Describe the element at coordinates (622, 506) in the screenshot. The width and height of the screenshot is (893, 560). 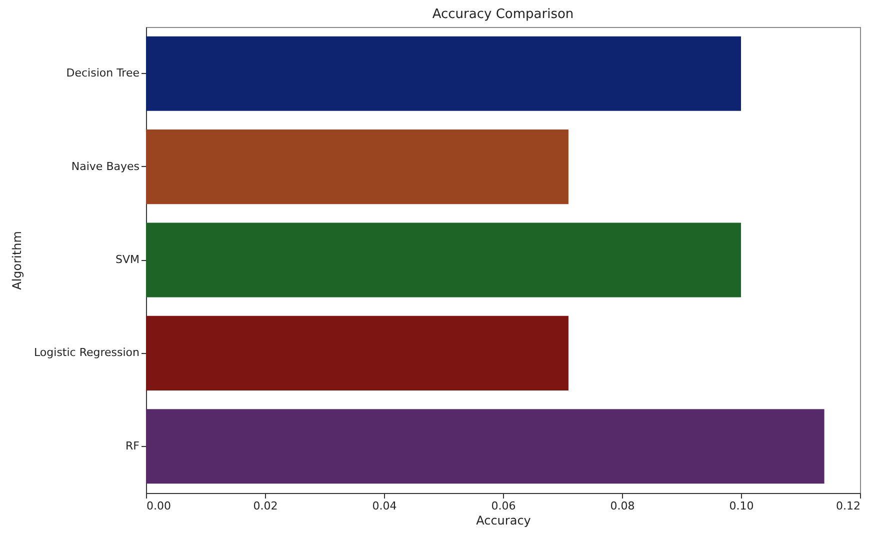
I see `x-tick-label: 0.08` at that location.